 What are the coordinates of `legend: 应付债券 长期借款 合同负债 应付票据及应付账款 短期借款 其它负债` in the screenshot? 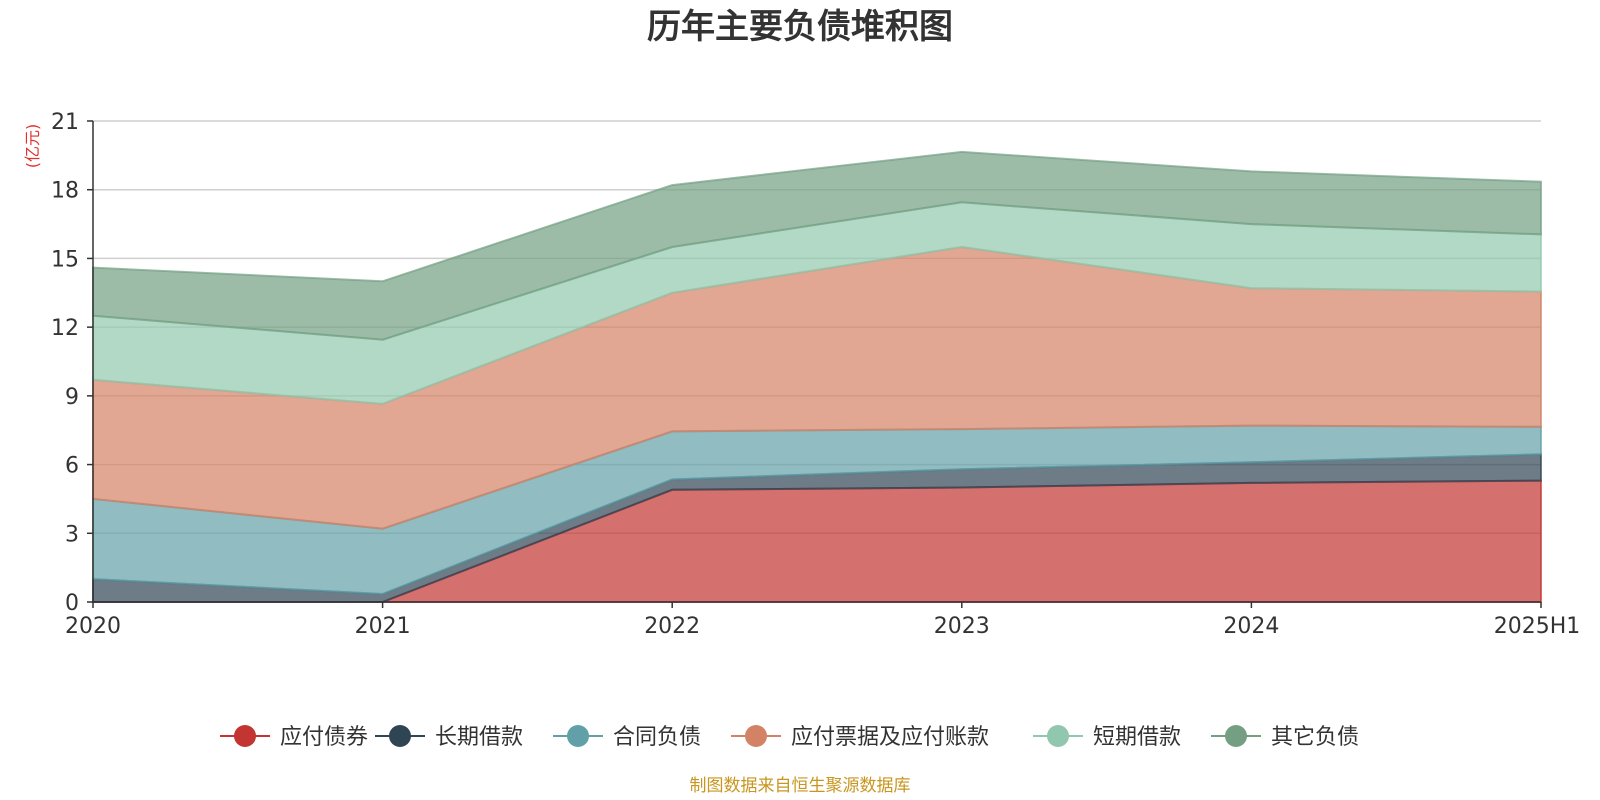 It's located at (789, 737).